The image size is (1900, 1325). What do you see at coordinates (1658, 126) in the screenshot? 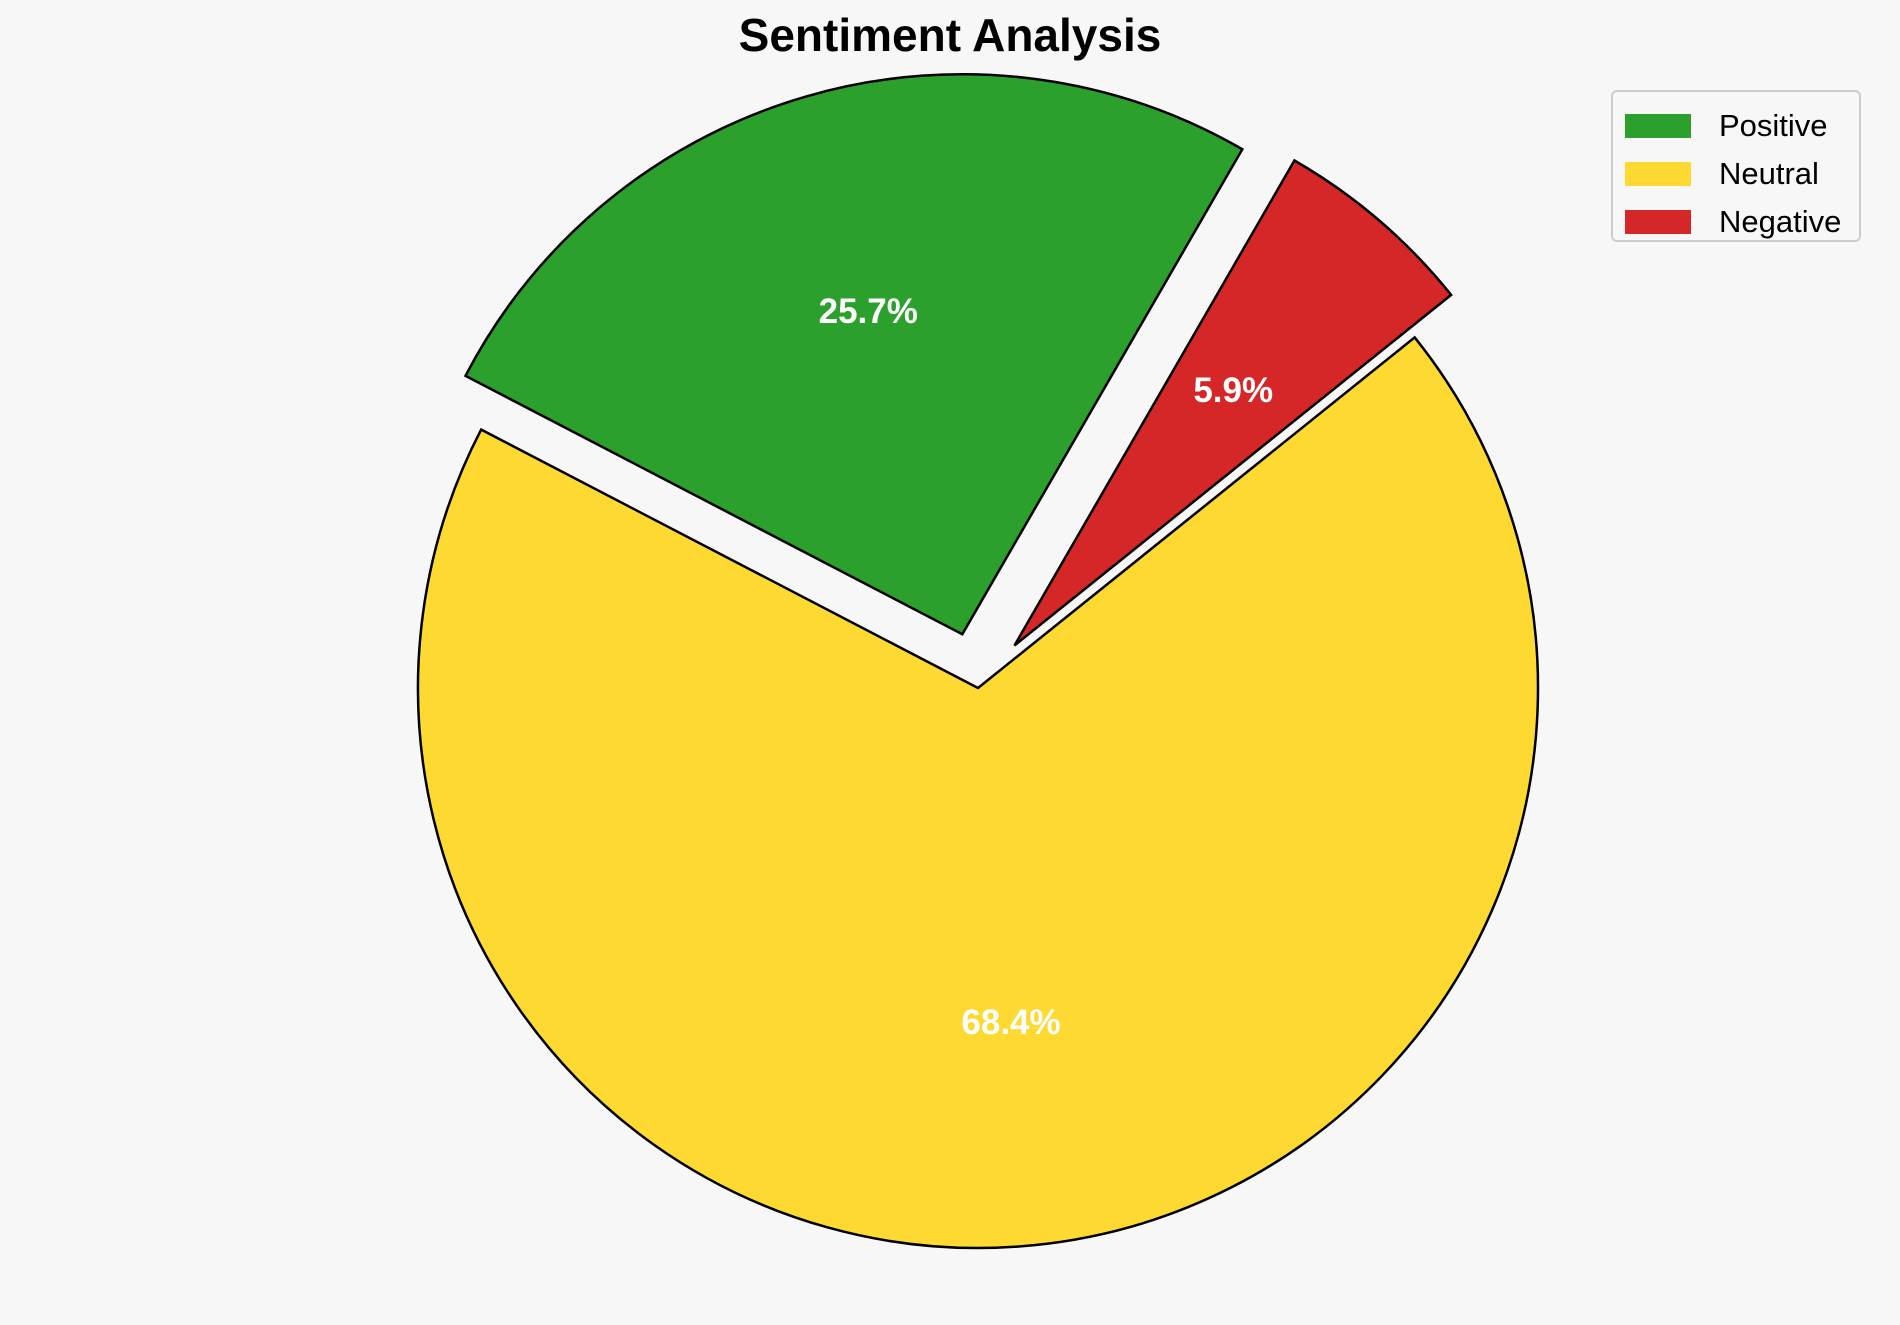
I see `legend-swatch-positive` at bounding box center [1658, 126].